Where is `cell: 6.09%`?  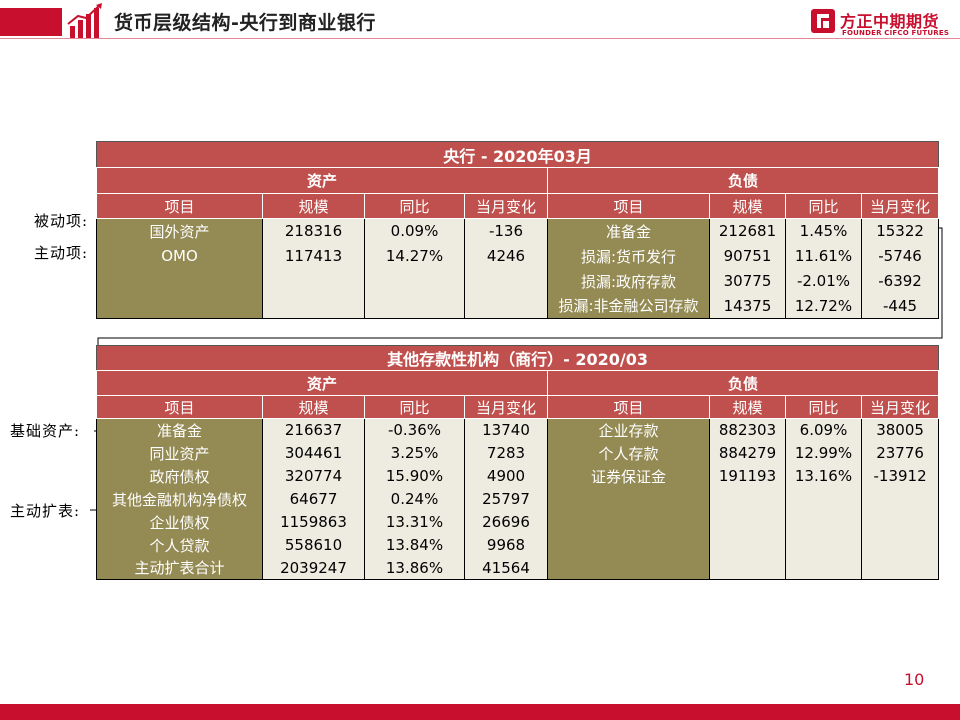 cell: 6.09% is located at coordinates (823, 430).